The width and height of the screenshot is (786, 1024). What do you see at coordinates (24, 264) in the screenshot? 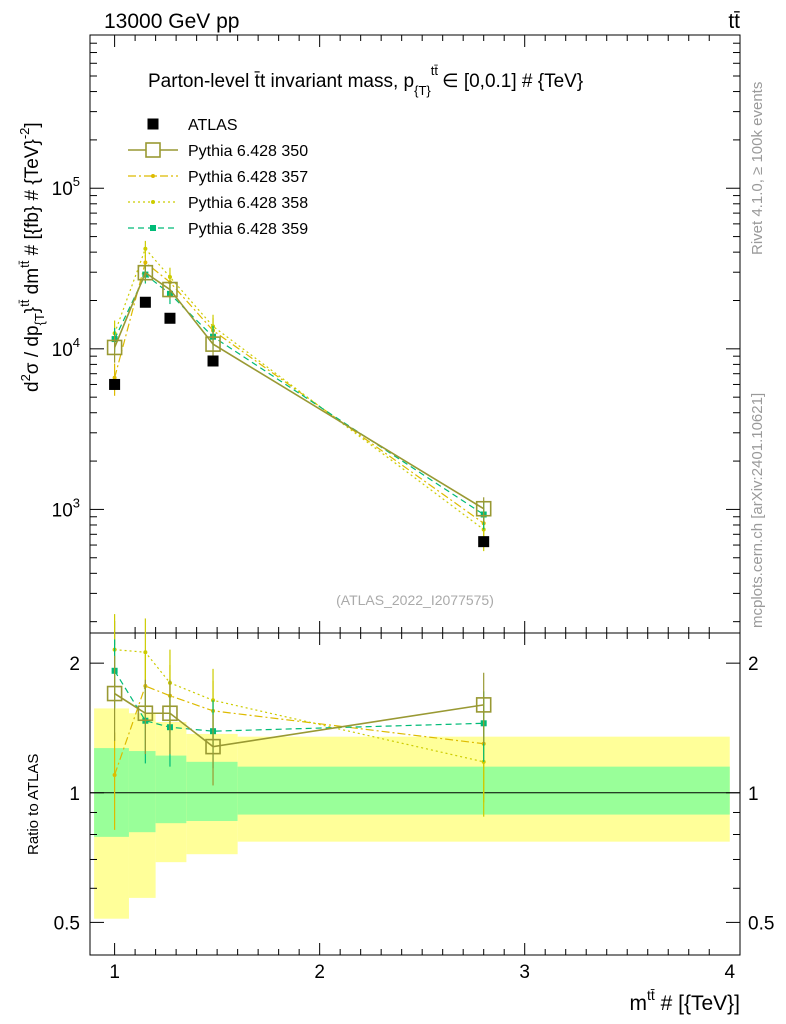
I see `ylabel-dm-sup: tt̄` at bounding box center [24, 264].